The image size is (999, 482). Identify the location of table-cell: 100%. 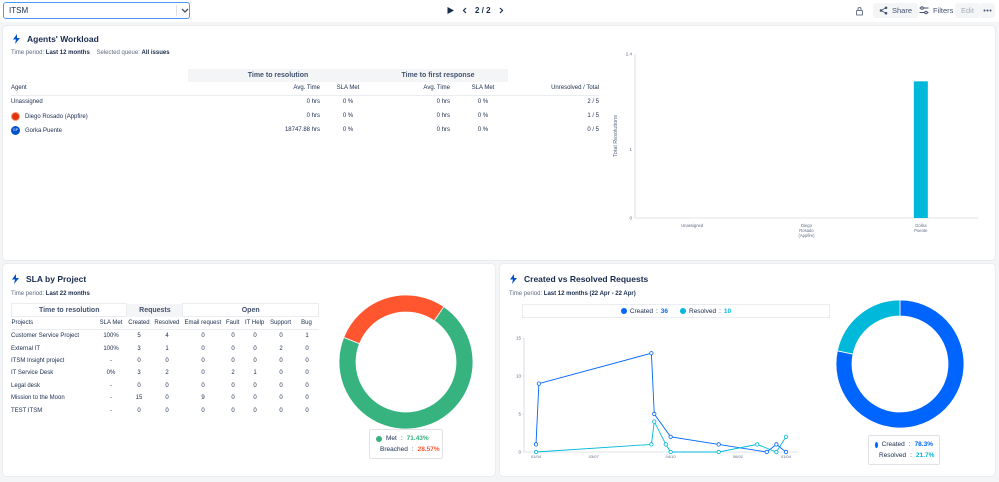
(111, 336).